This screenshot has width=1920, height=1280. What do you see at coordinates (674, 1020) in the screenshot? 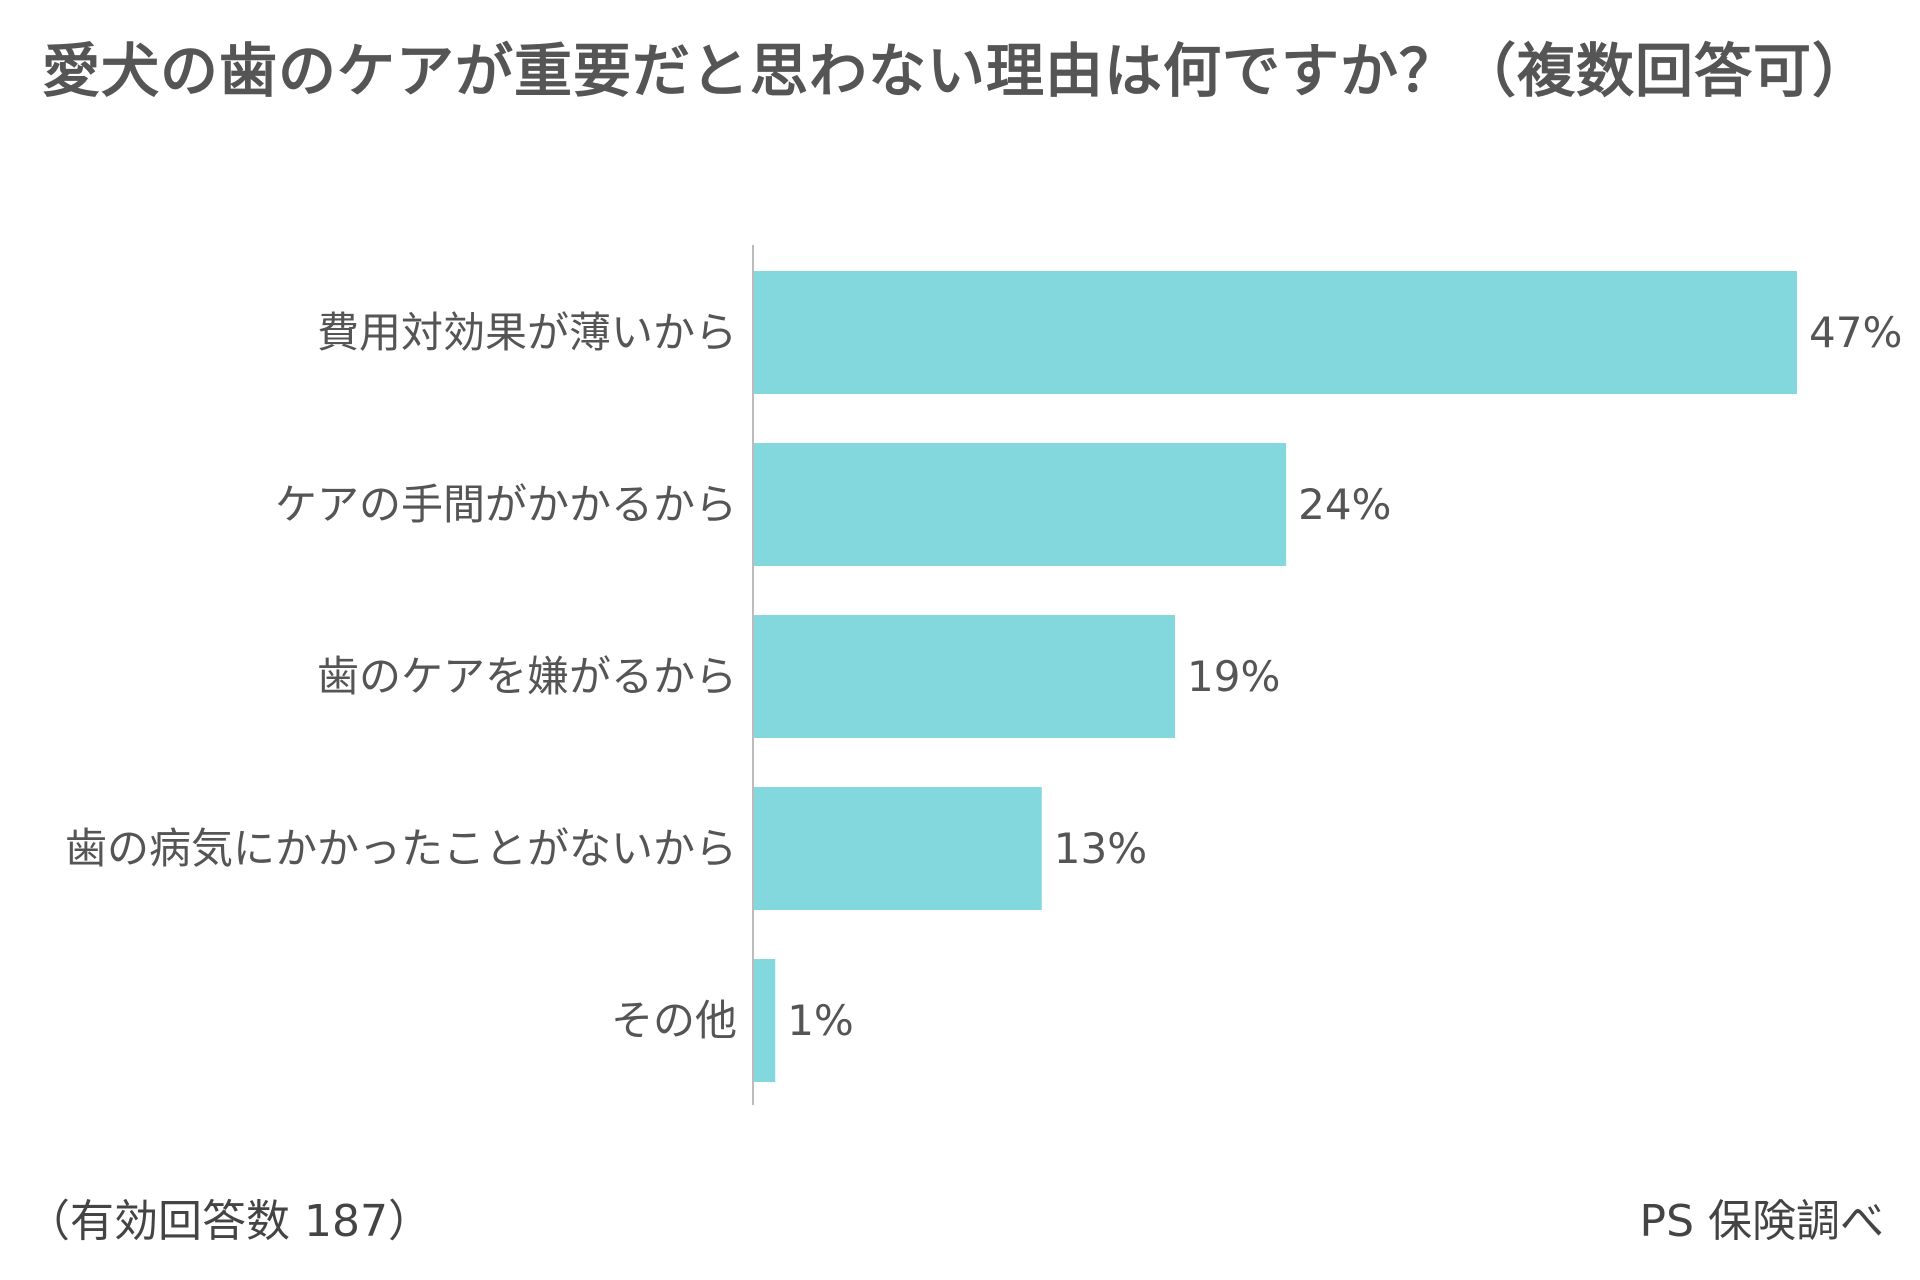
I see `category-label-5: その他` at bounding box center [674, 1020].